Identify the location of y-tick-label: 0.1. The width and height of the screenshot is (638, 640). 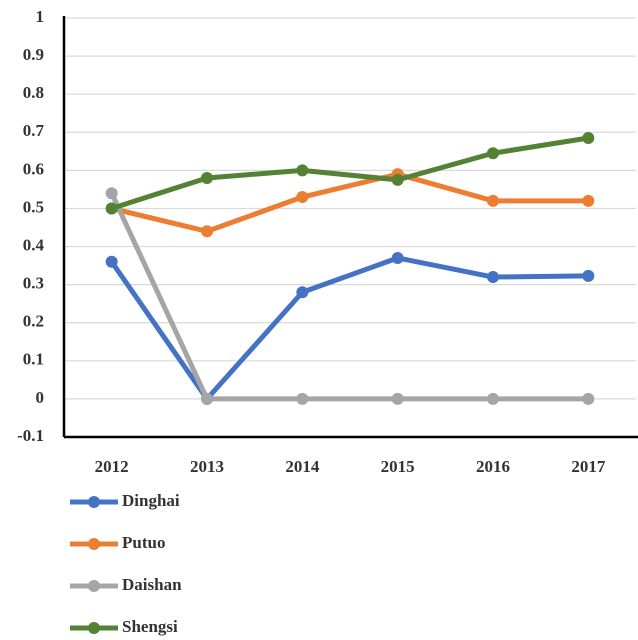
(33, 359).